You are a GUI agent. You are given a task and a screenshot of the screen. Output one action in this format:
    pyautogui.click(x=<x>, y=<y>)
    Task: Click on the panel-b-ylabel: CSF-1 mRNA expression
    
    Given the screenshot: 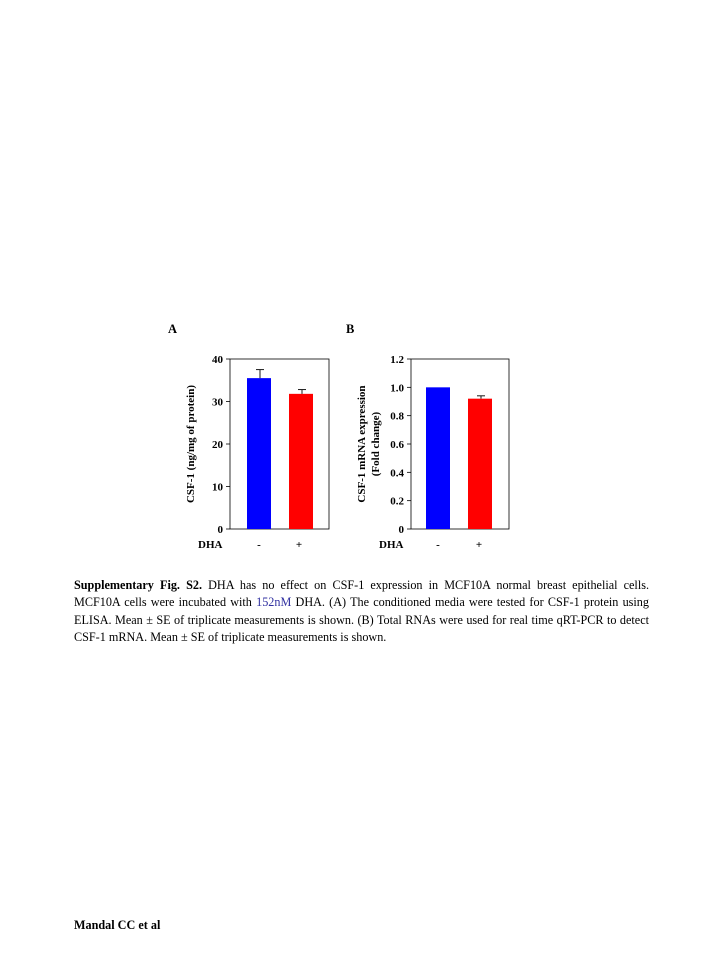 What is the action you would take?
    pyautogui.click(x=362, y=443)
    